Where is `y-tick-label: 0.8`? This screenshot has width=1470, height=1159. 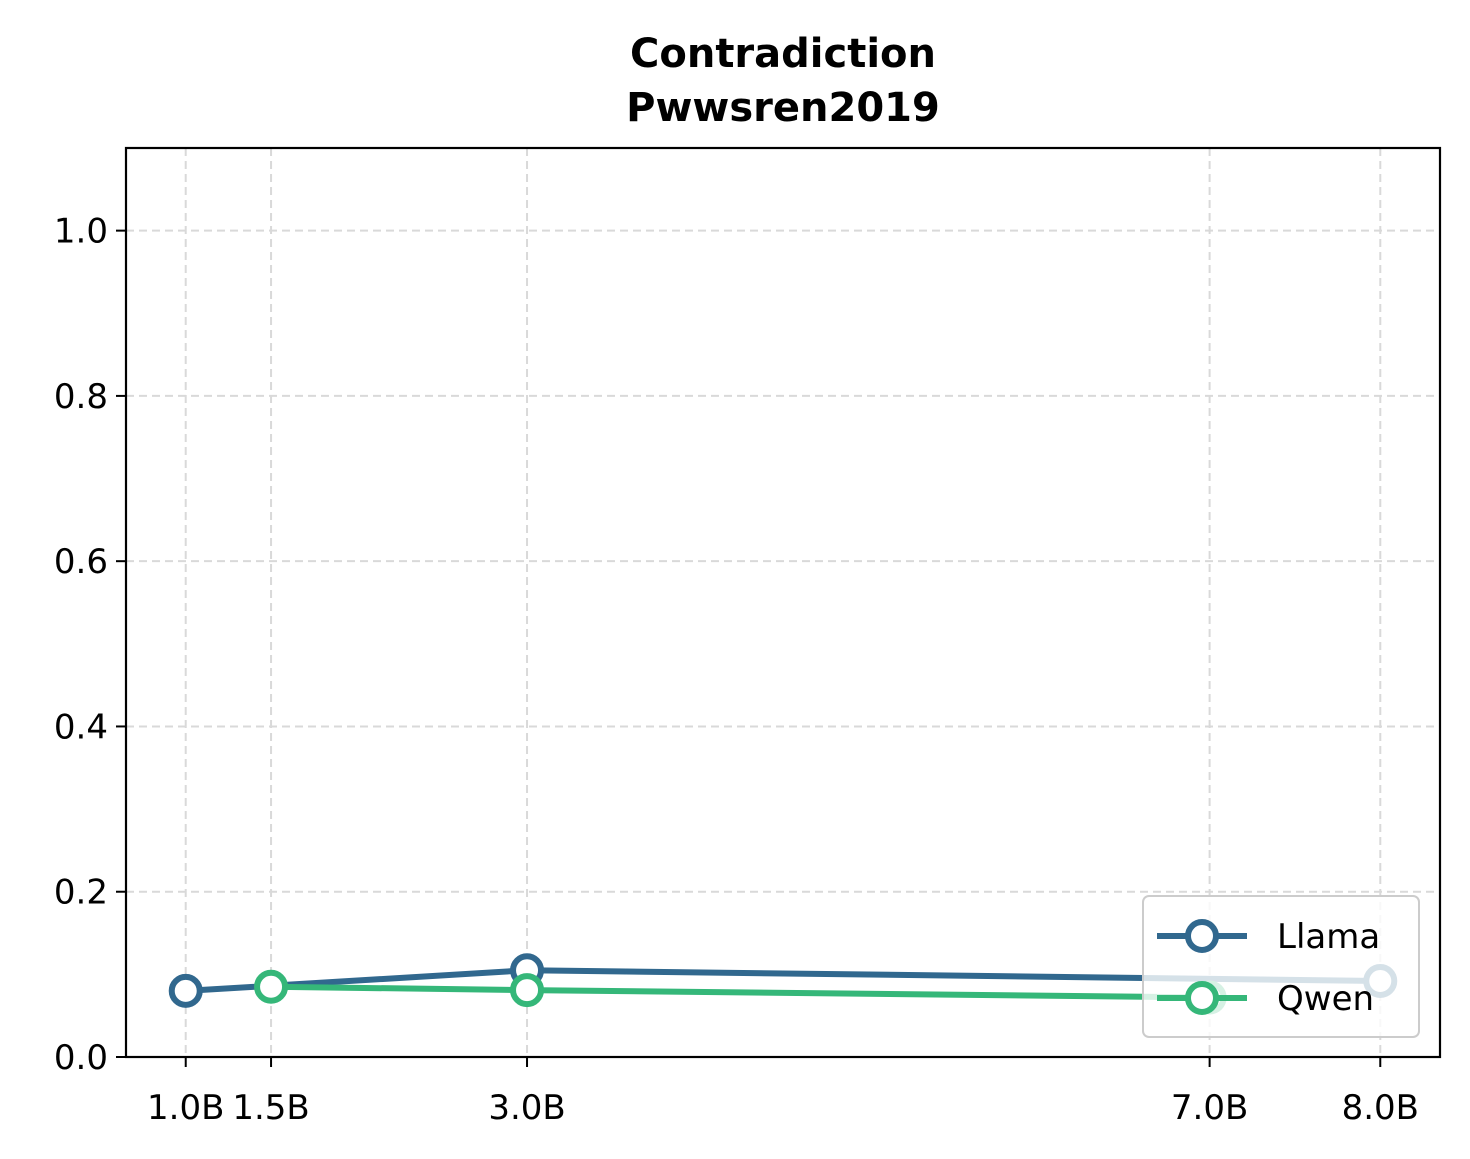
y-tick-label: 0.8 is located at coordinates (81, 397).